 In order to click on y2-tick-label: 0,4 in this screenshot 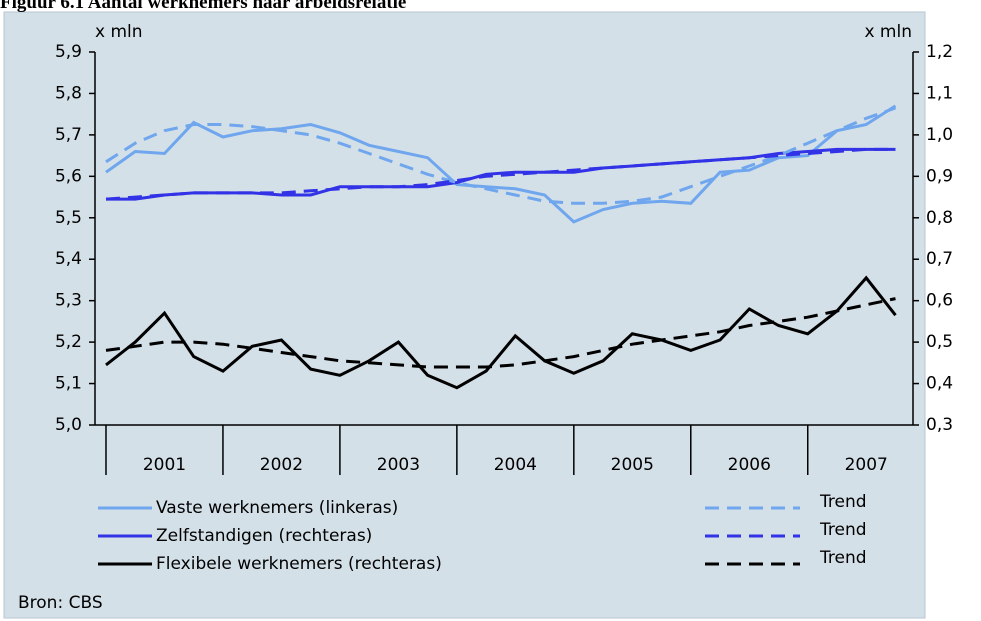, I will do `click(939, 384)`.